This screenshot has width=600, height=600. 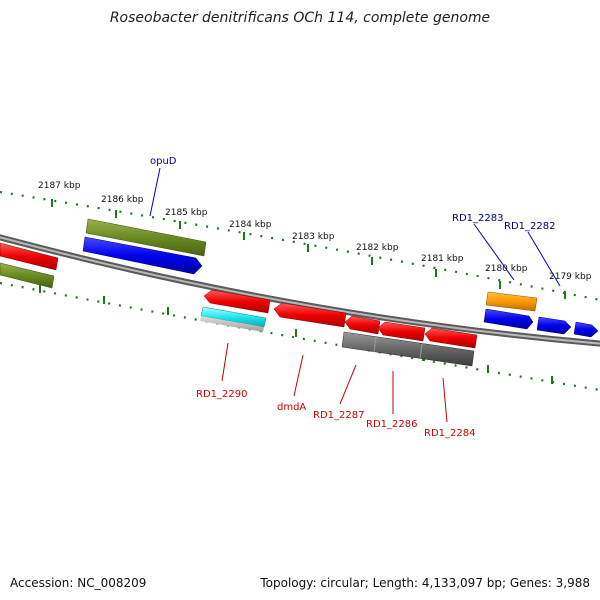 What do you see at coordinates (221, 394) in the screenshot?
I see `gene-label-rd1-2290: RD1_2290` at bounding box center [221, 394].